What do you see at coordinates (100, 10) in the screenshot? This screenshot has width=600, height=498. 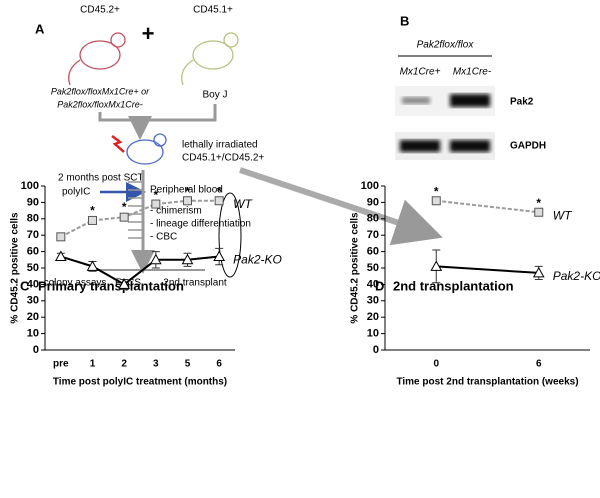 I see `donor-label: CD45.2+` at bounding box center [100, 10].